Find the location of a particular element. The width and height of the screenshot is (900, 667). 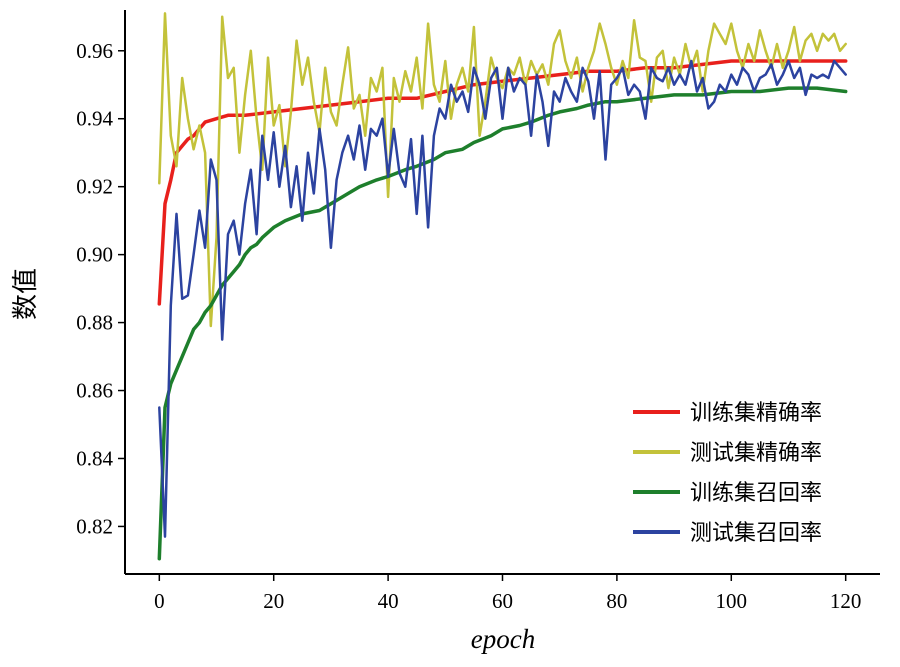

legend-label-1: 测试集精确率 is located at coordinates (756, 453).